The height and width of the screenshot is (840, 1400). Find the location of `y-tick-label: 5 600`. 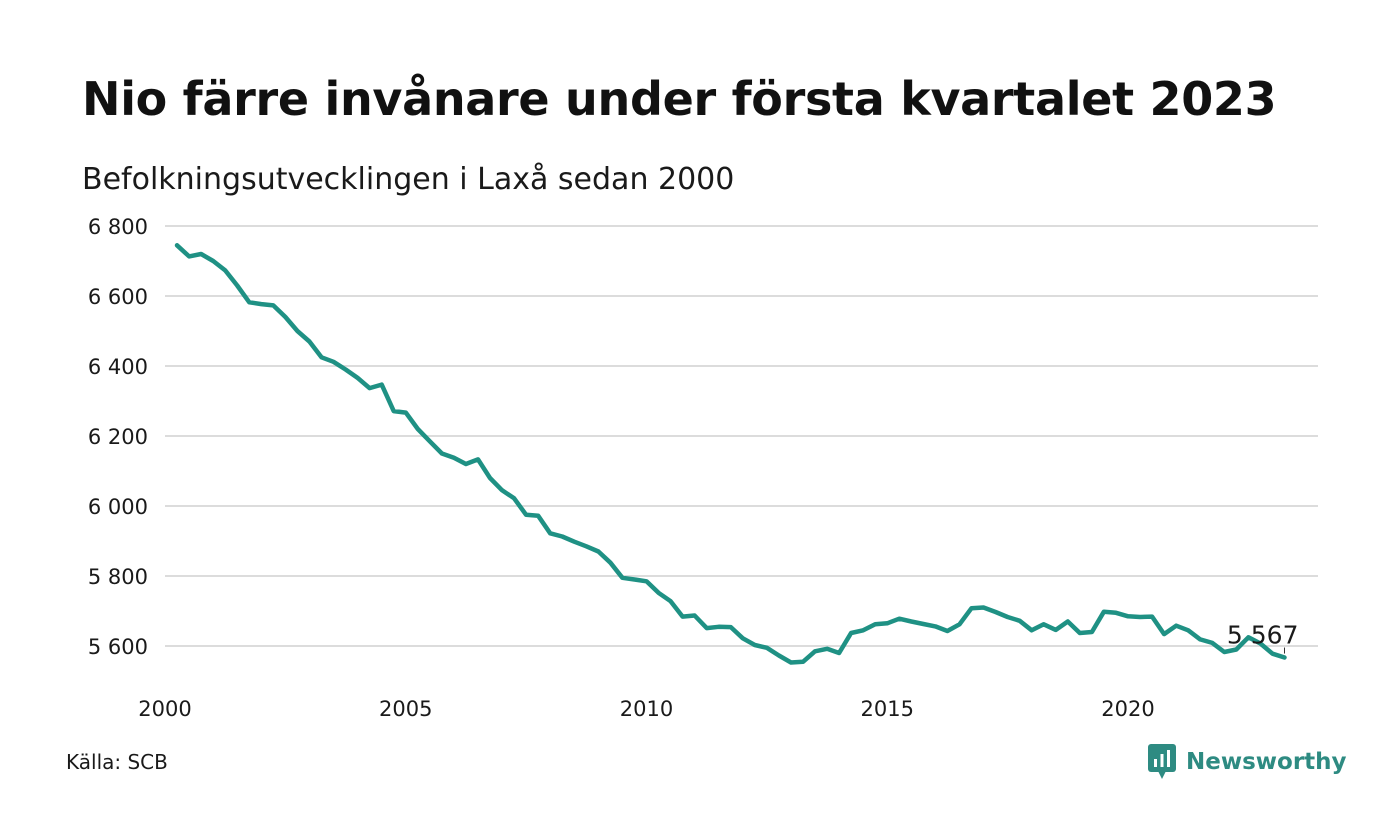

y-tick-label: 5 600 is located at coordinates (118, 647).